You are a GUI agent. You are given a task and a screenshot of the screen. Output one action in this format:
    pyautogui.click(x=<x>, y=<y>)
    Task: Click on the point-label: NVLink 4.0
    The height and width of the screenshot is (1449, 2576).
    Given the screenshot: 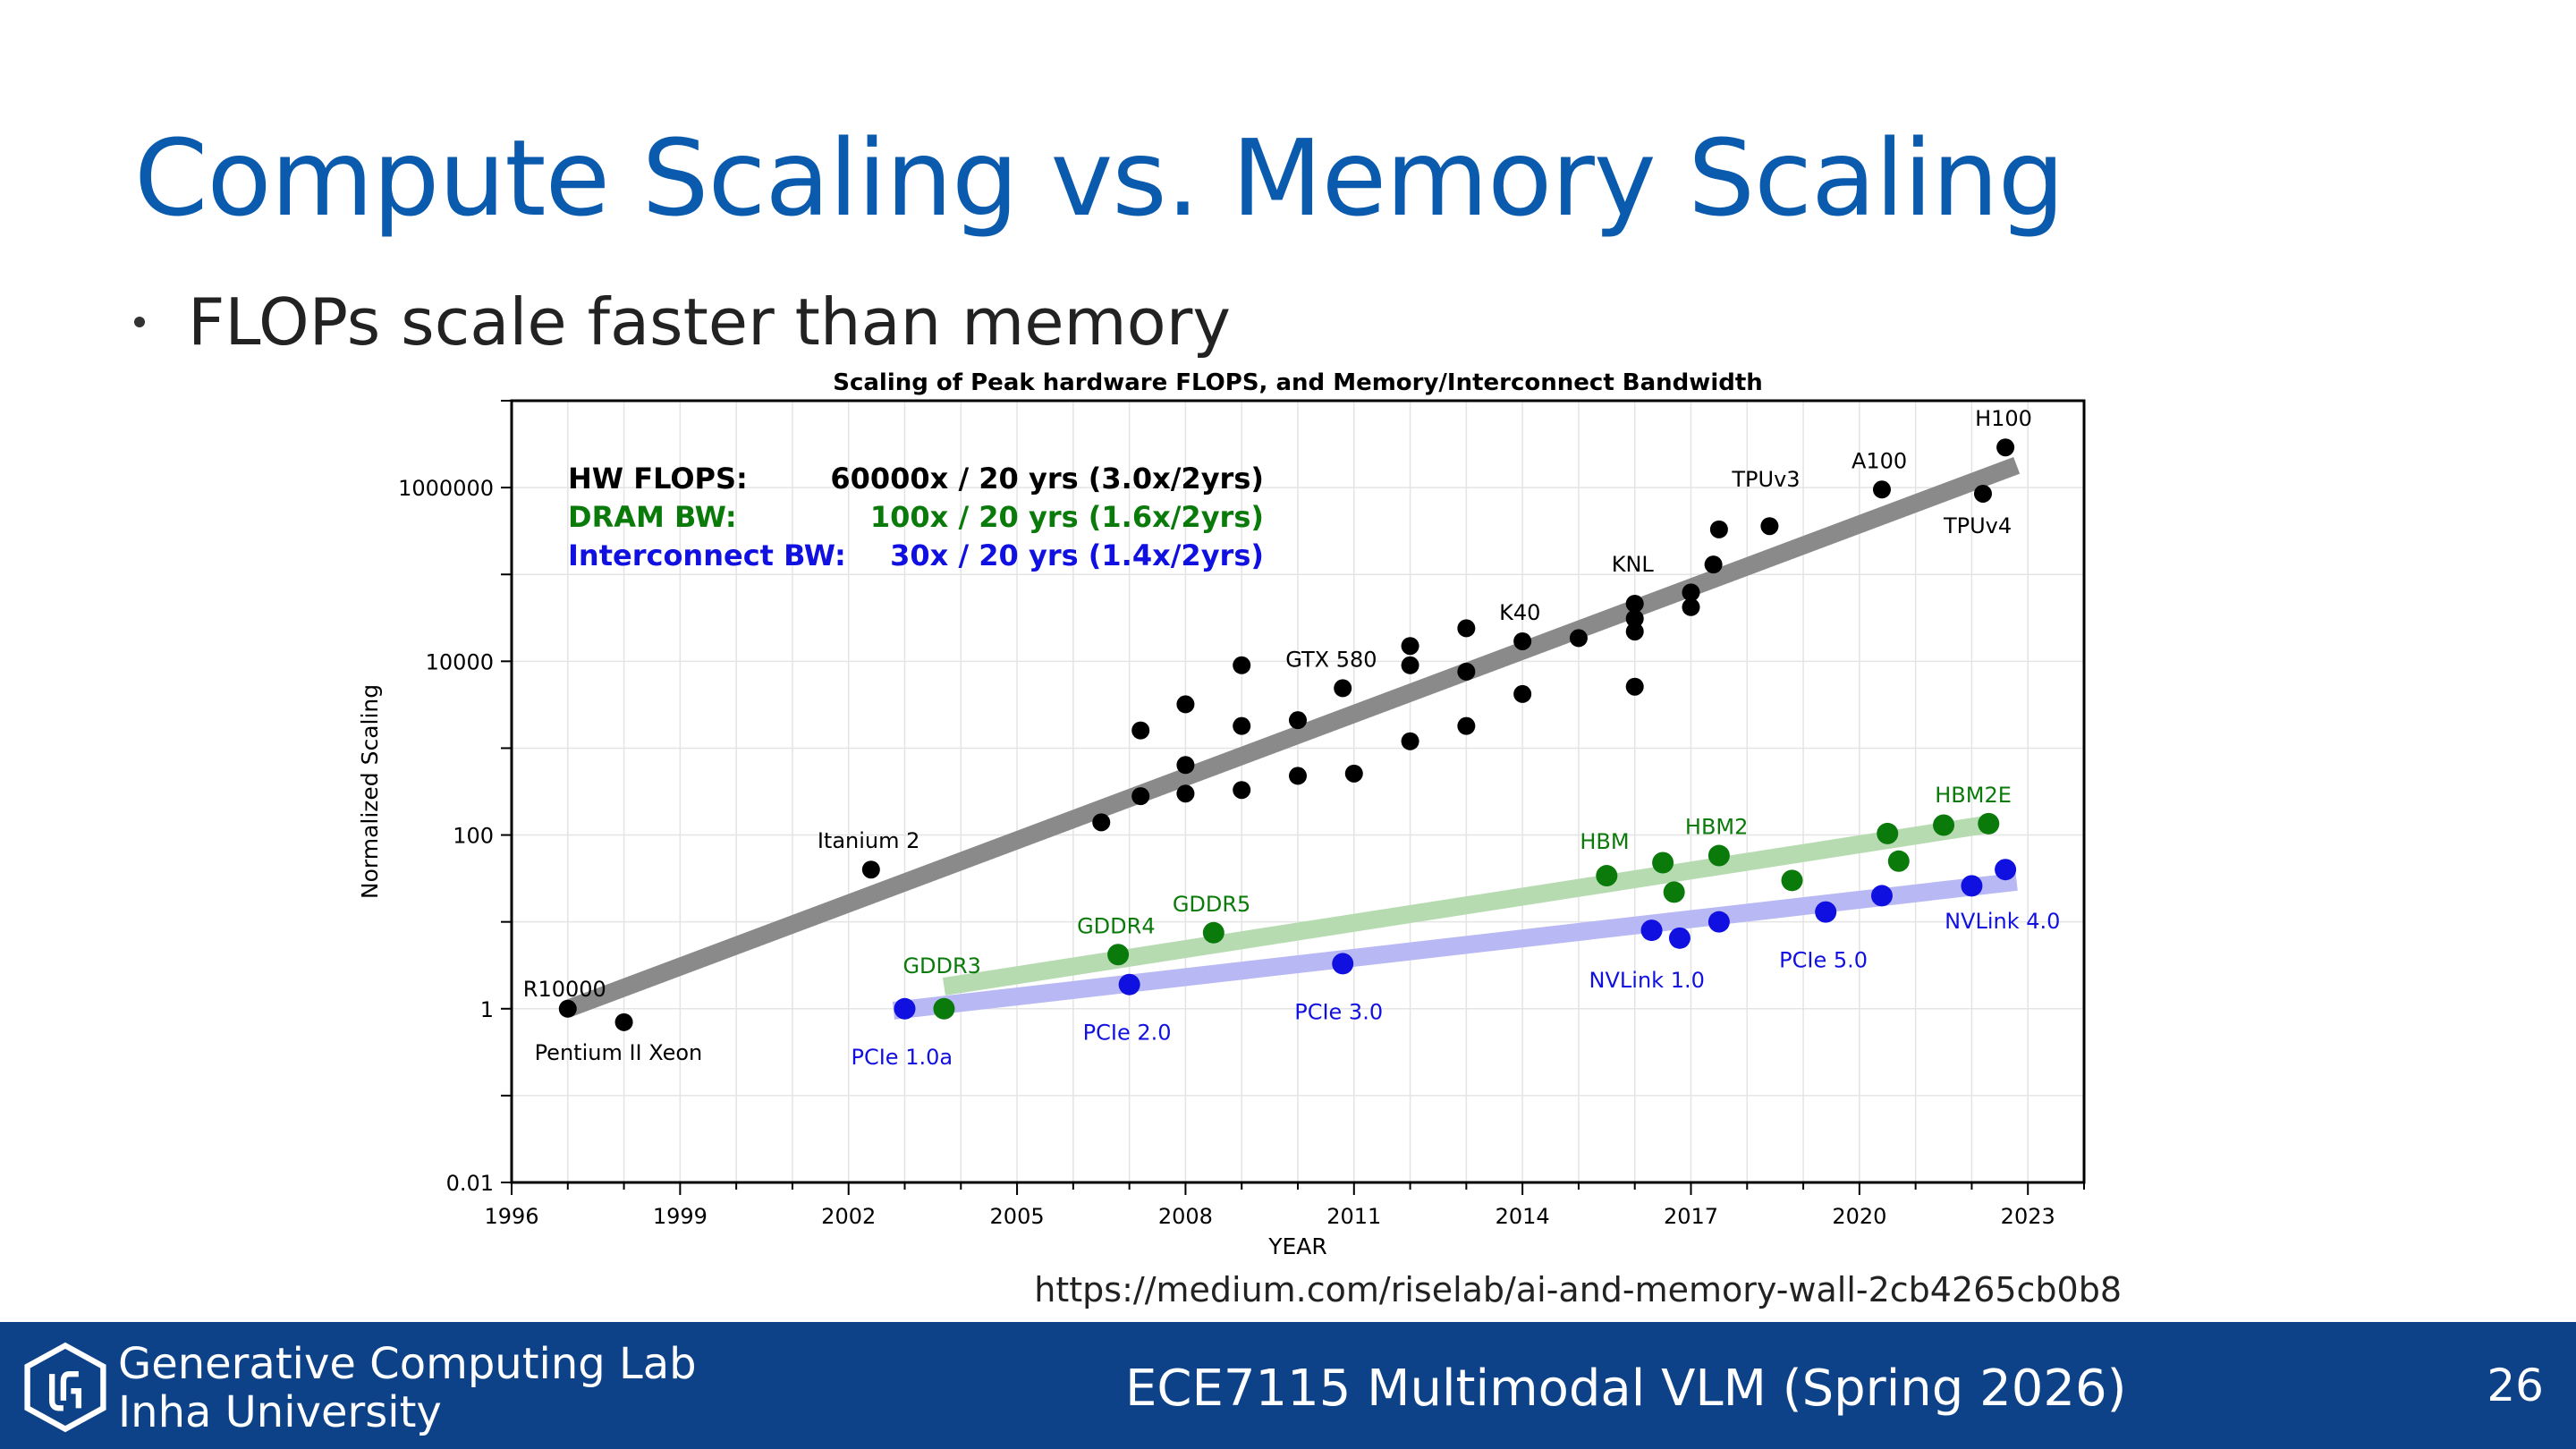 What is the action you would take?
    pyautogui.click(x=2002, y=921)
    